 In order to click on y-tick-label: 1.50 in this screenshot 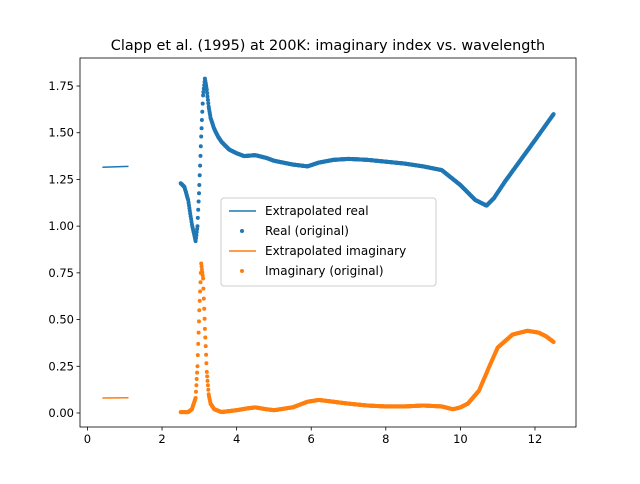, I will do `click(61, 133)`.